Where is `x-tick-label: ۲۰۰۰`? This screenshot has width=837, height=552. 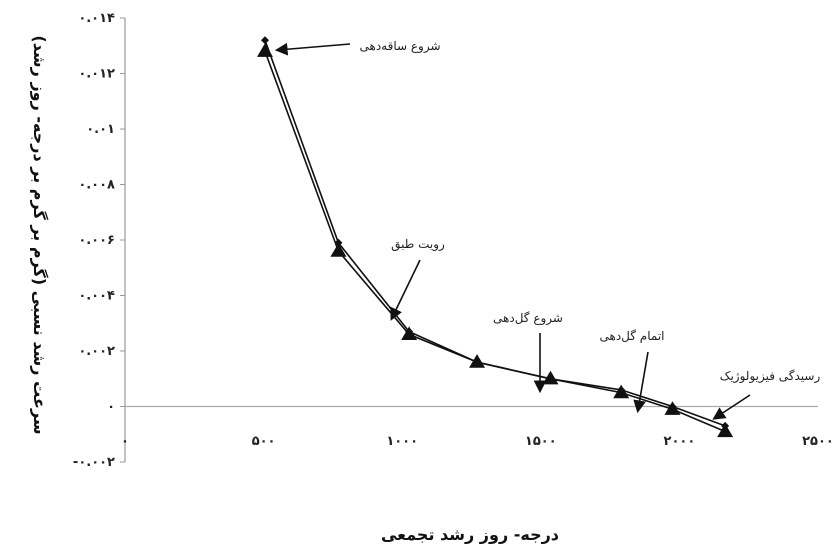 x-tick-label: ۲۰۰۰ is located at coordinates (680, 441).